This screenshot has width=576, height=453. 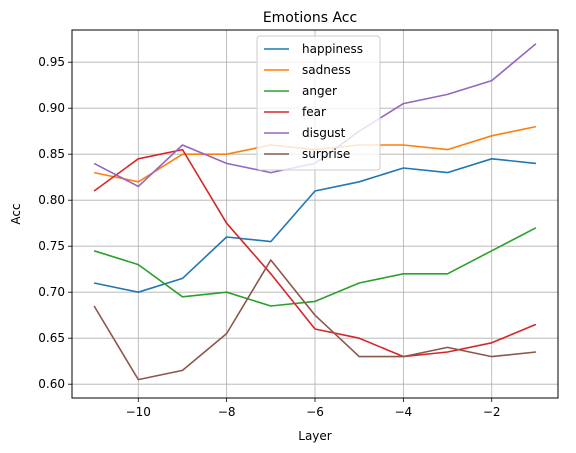 I want to click on y-tick-label: 0.60, so click(x=51, y=384).